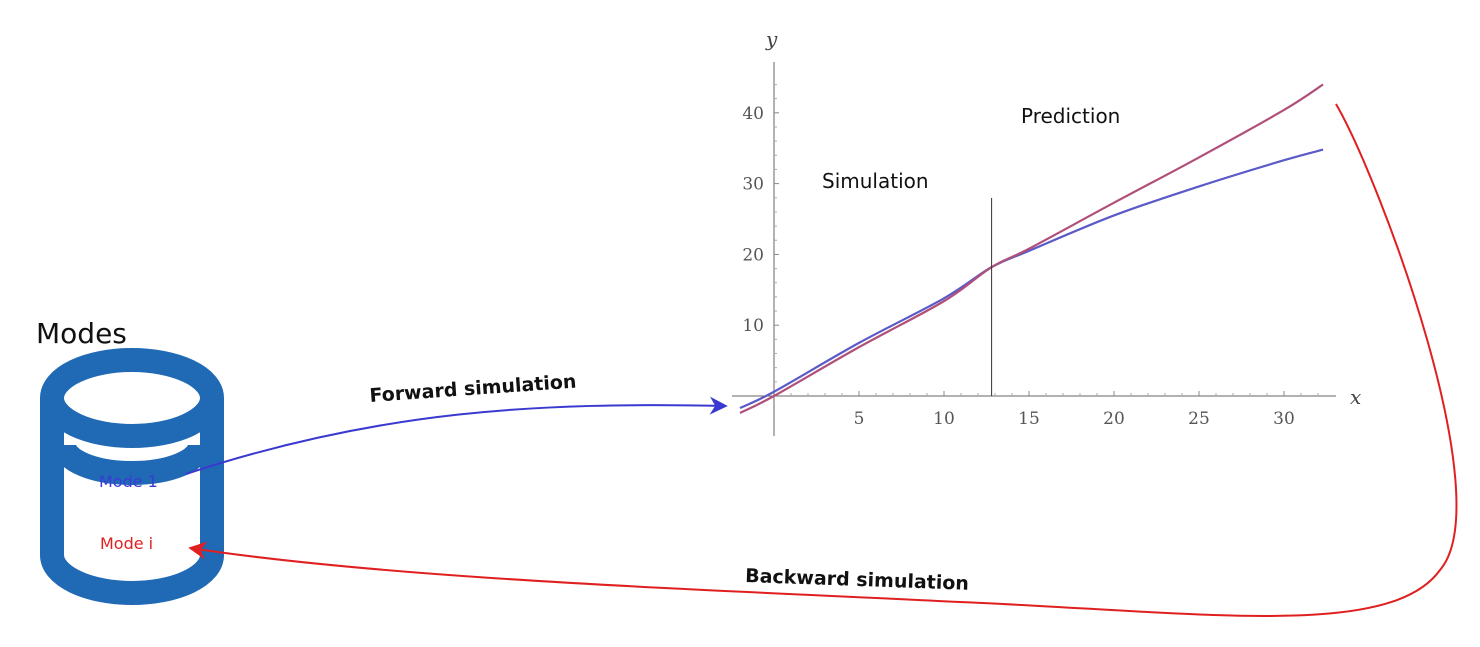 This screenshot has width=1480, height=647. What do you see at coordinates (1355, 397) in the screenshot?
I see `x-axis-label: x` at bounding box center [1355, 397].